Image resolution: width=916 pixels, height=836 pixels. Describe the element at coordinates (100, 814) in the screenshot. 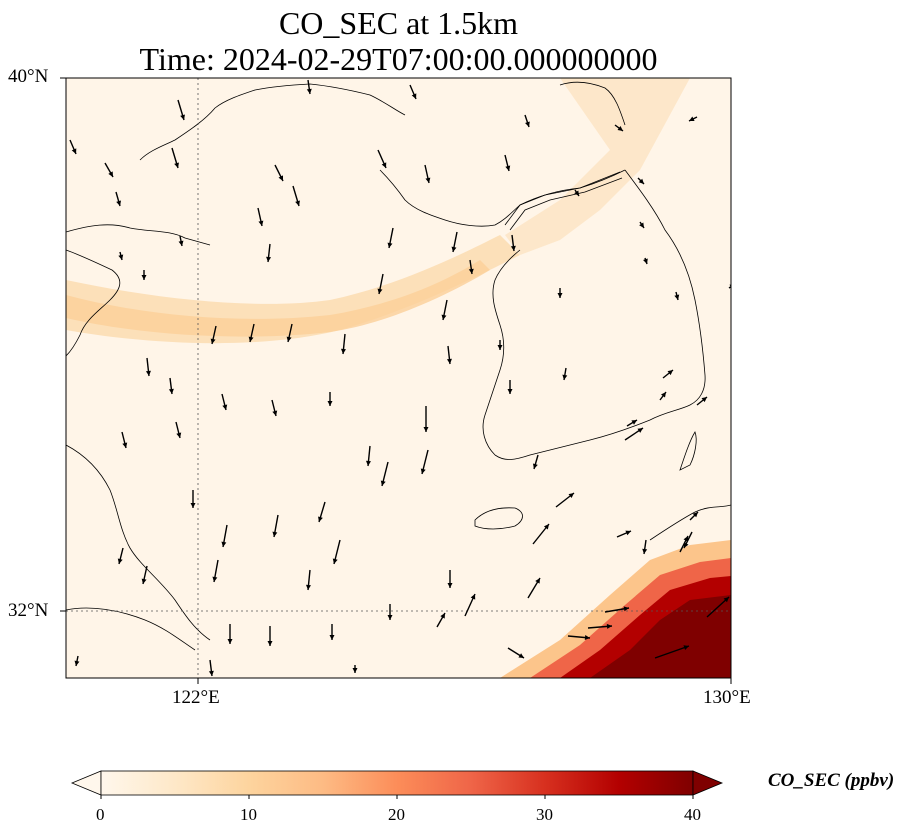

I see `colorbar-tick-0: 0` at that location.